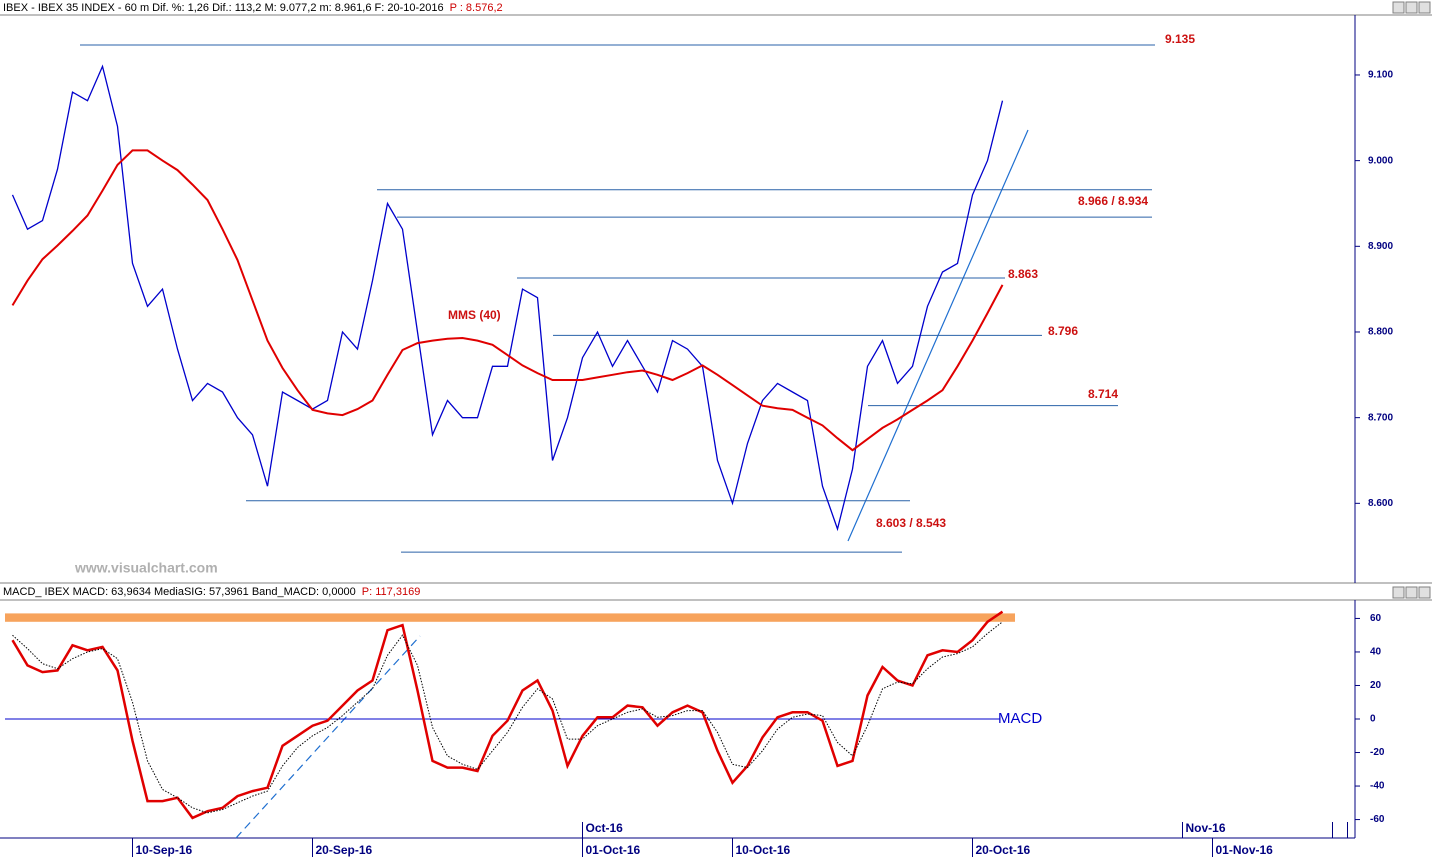  Describe the element at coordinates (763, 850) in the screenshot. I see `x-tick-label: 10-Oct-16` at that location.